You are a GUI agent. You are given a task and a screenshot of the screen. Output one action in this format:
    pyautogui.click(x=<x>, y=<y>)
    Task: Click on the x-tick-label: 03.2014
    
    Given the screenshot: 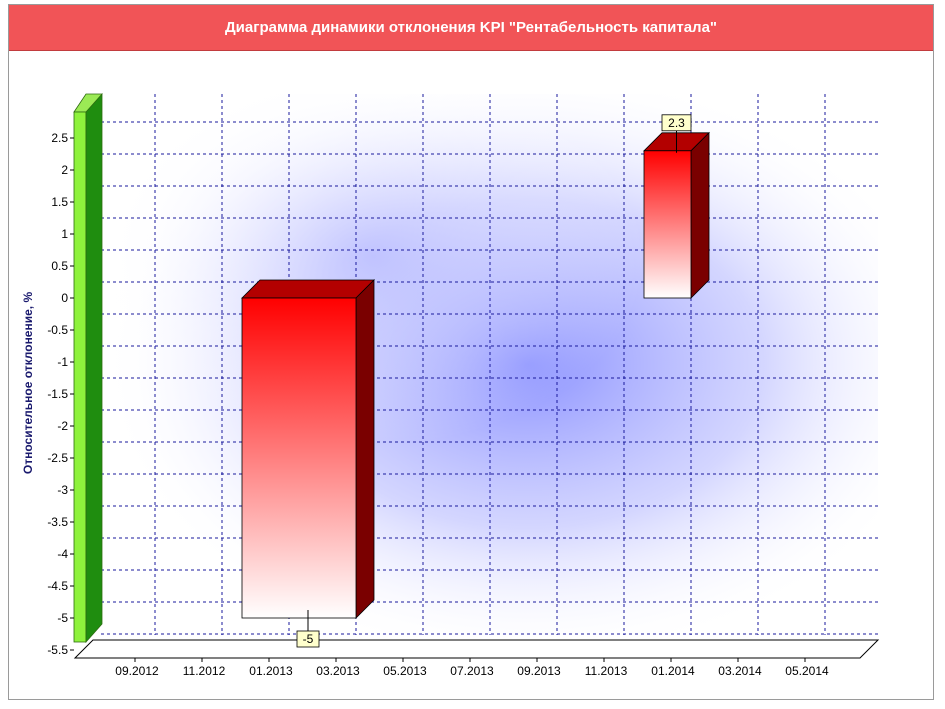 What is the action you would take?
    pyautogui.click(x=740, y=671)
    